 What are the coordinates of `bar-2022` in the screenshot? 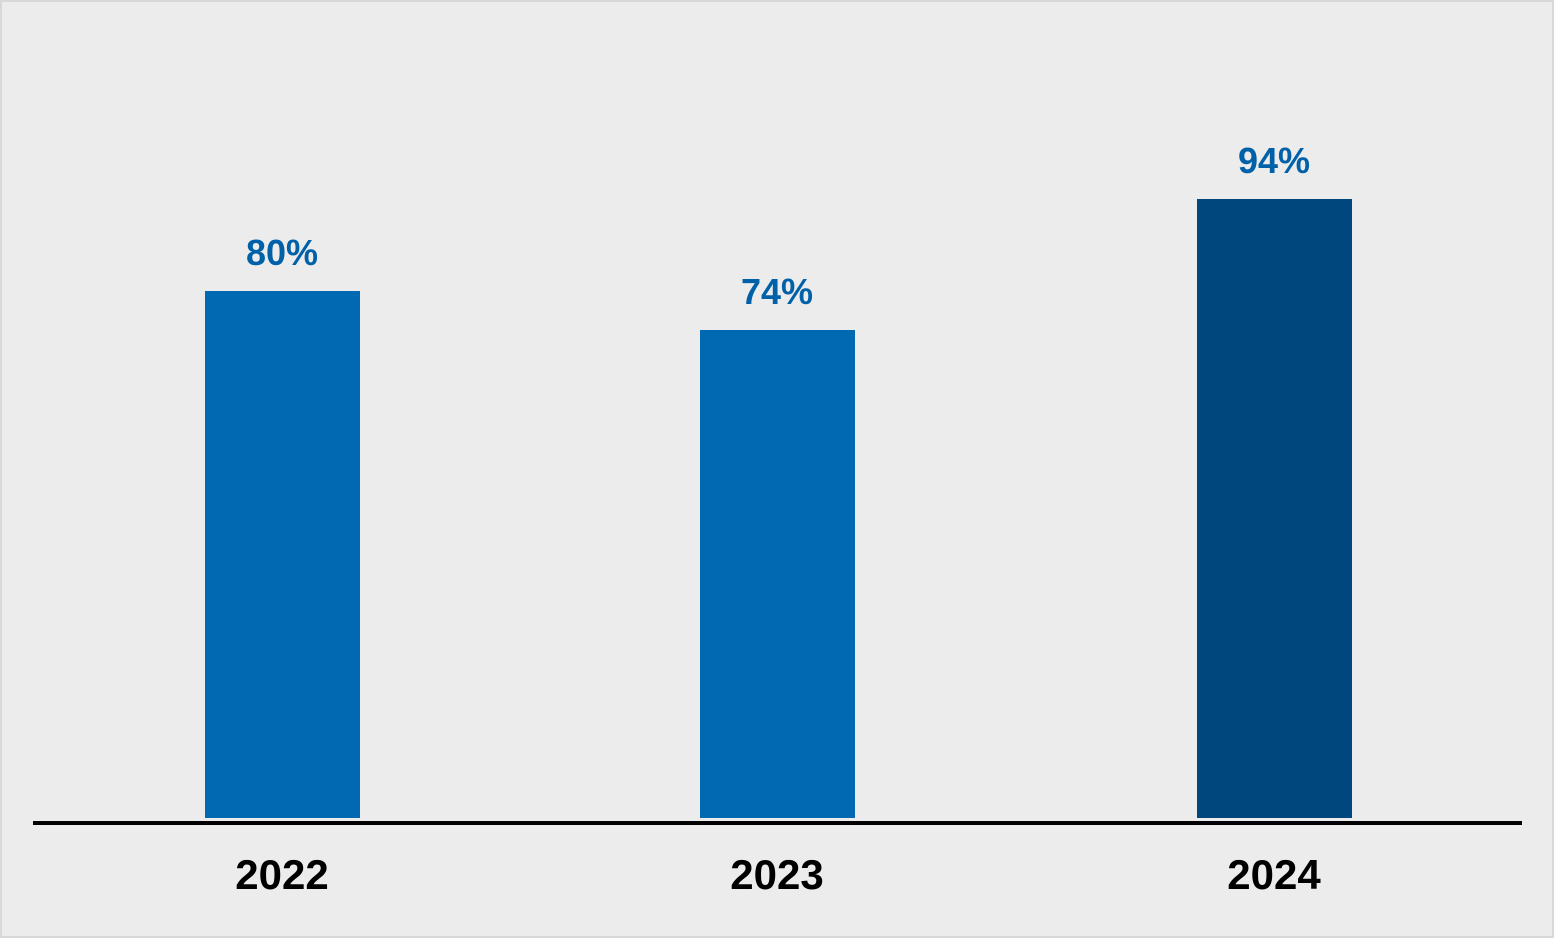 It's located at (282, 554).